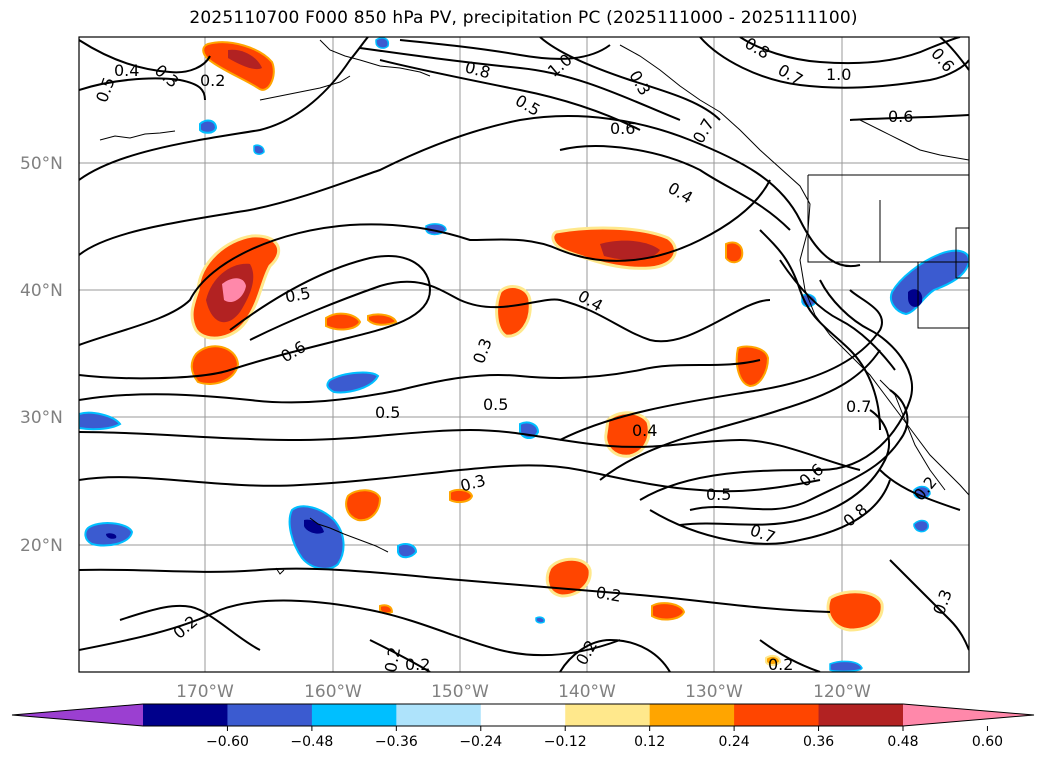 Image resolution: width=1047 pixels, height=765 pixels. I want to click on colorbar-tick-label: 0.60, so click(987, 742).